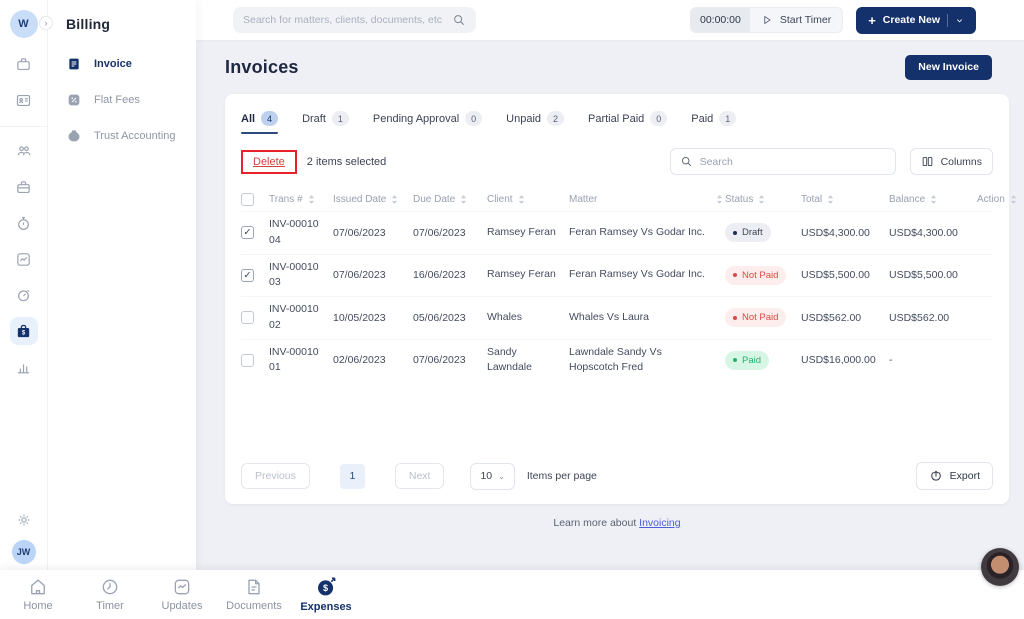  I want to click on column-header-status: Status, so click(762, 199).